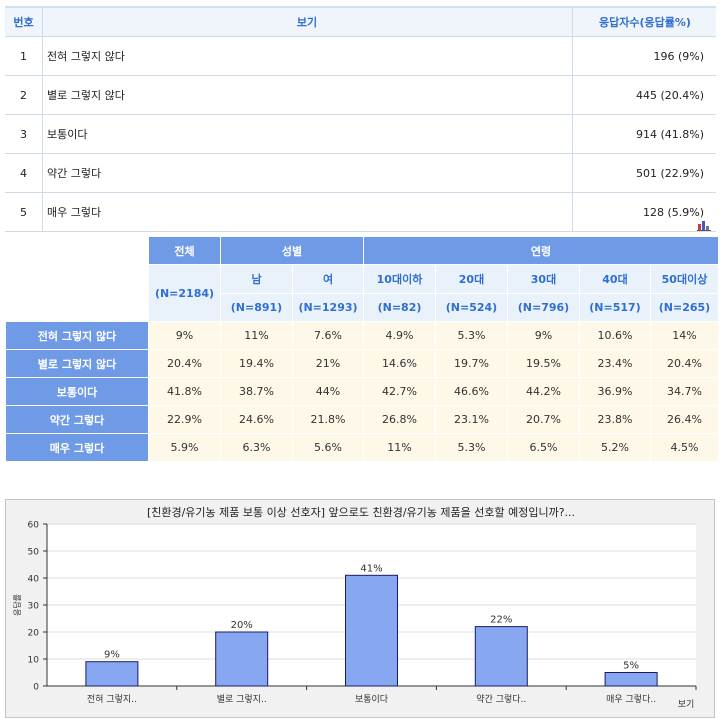 This screenshot has width=720, height=721. I want to click on header-response: 응답자수(응답률%), so click(644, 21).